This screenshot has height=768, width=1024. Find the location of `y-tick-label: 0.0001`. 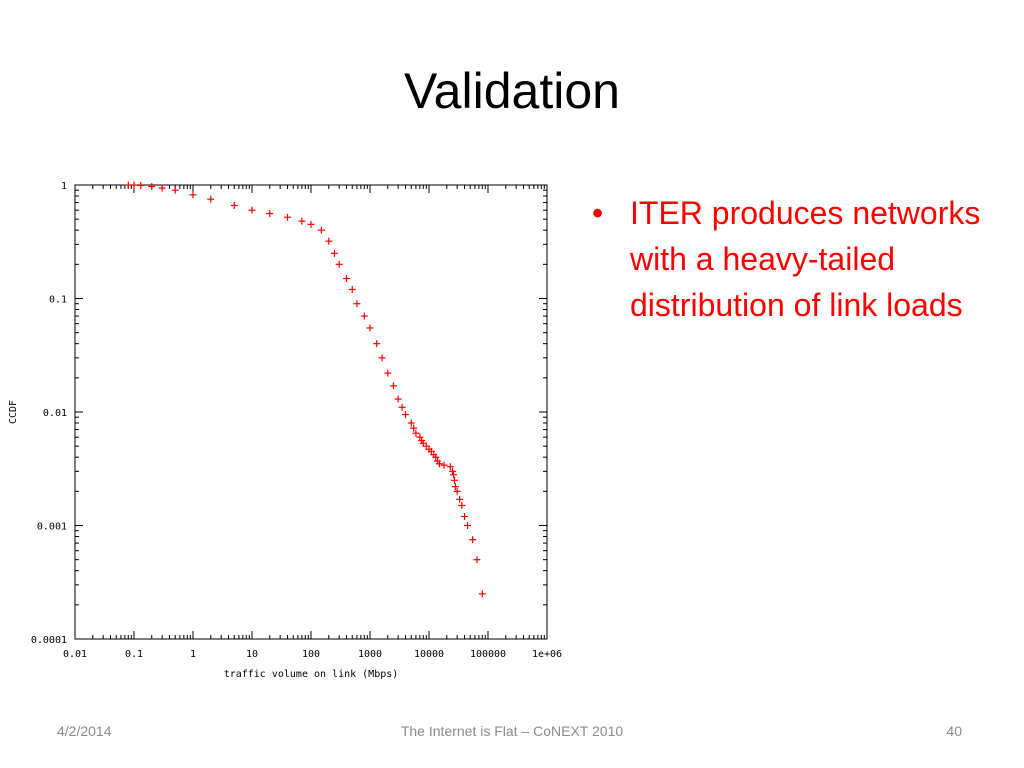

y-tick-label: 0.0001 is located at coordinates (49, 640).